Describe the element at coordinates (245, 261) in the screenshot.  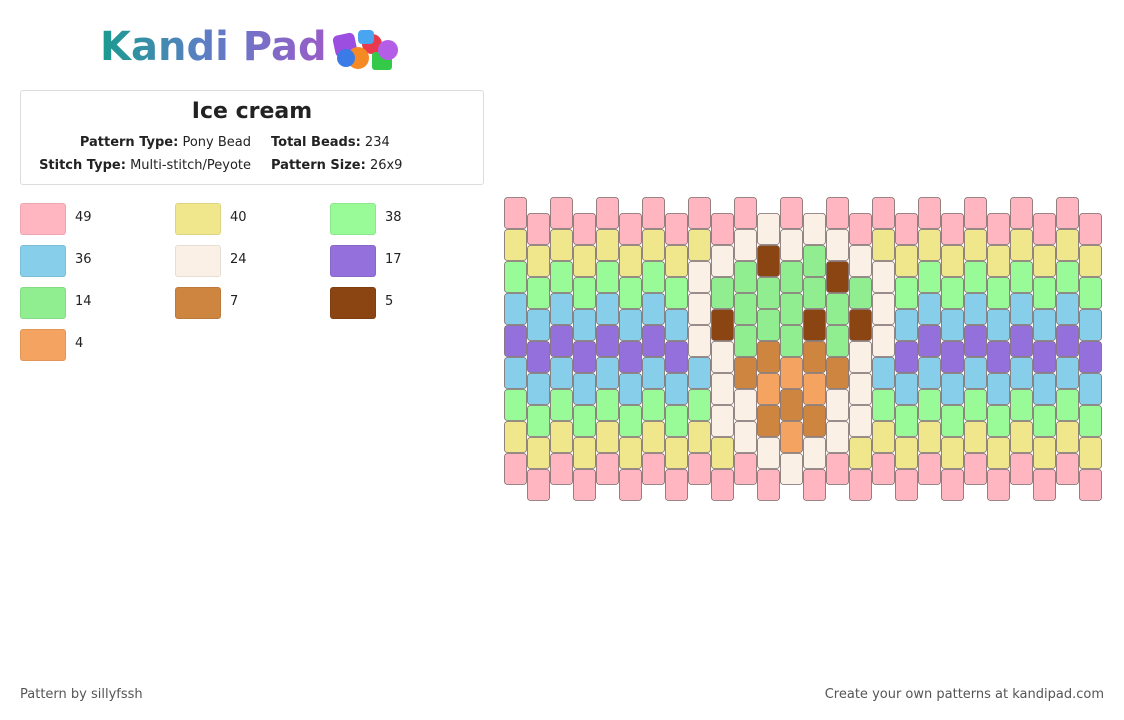
I see `legend-item: 24` at that location.